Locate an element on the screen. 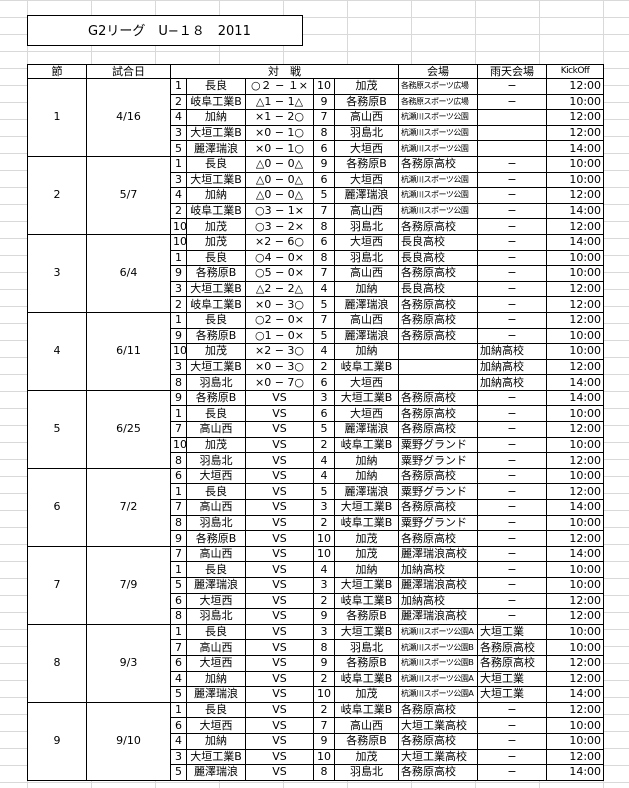  score: ×2 − 6○ is located at coordinates (279, 242).